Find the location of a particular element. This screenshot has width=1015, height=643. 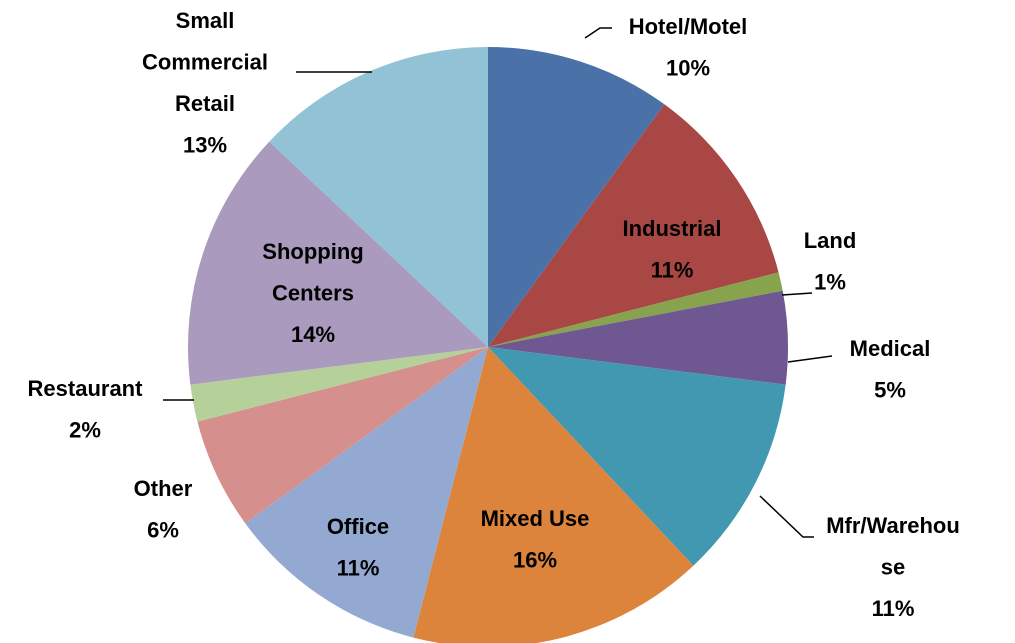

category-label: Hotel/Motel is located at coordinates (688, 26).